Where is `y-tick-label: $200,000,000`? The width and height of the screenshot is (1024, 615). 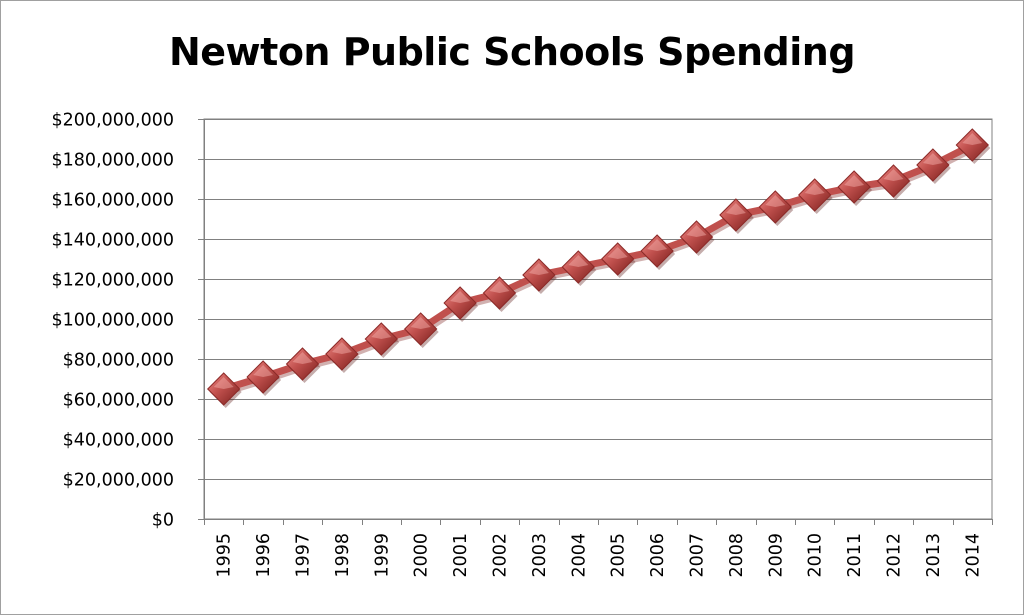 y-tick-label: $200,000,000 is located at coordinates (113, 121).